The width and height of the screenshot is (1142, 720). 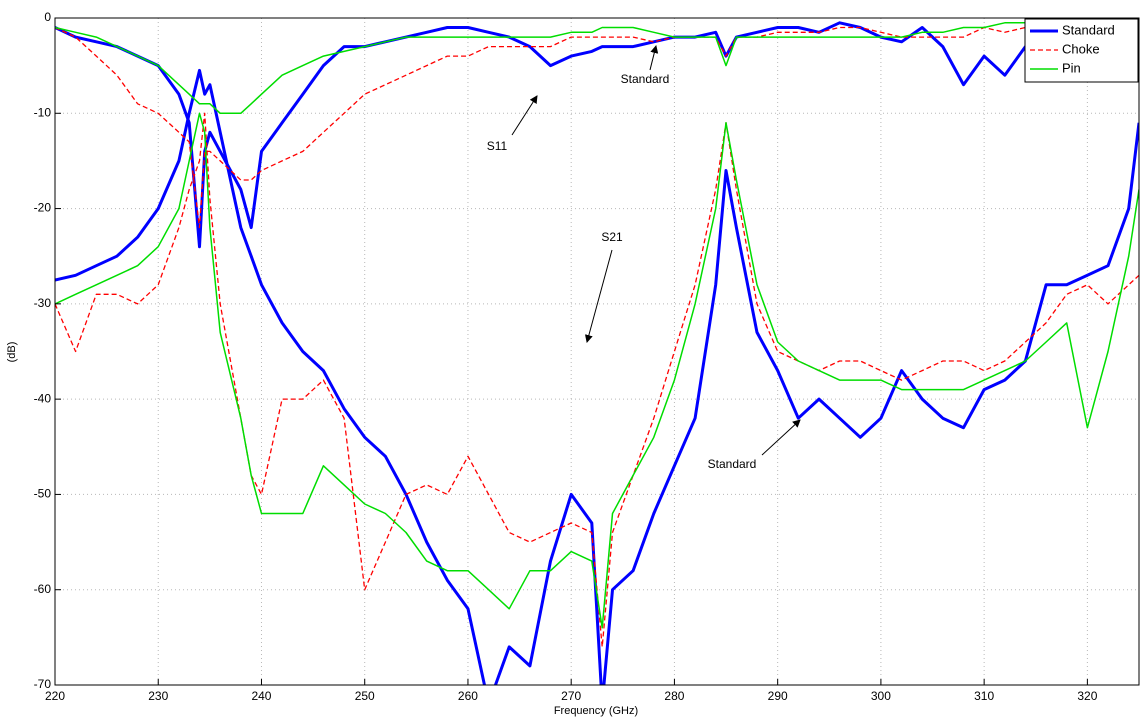 I want to click on legend-label: Pin, so click(x=1071, y=67).